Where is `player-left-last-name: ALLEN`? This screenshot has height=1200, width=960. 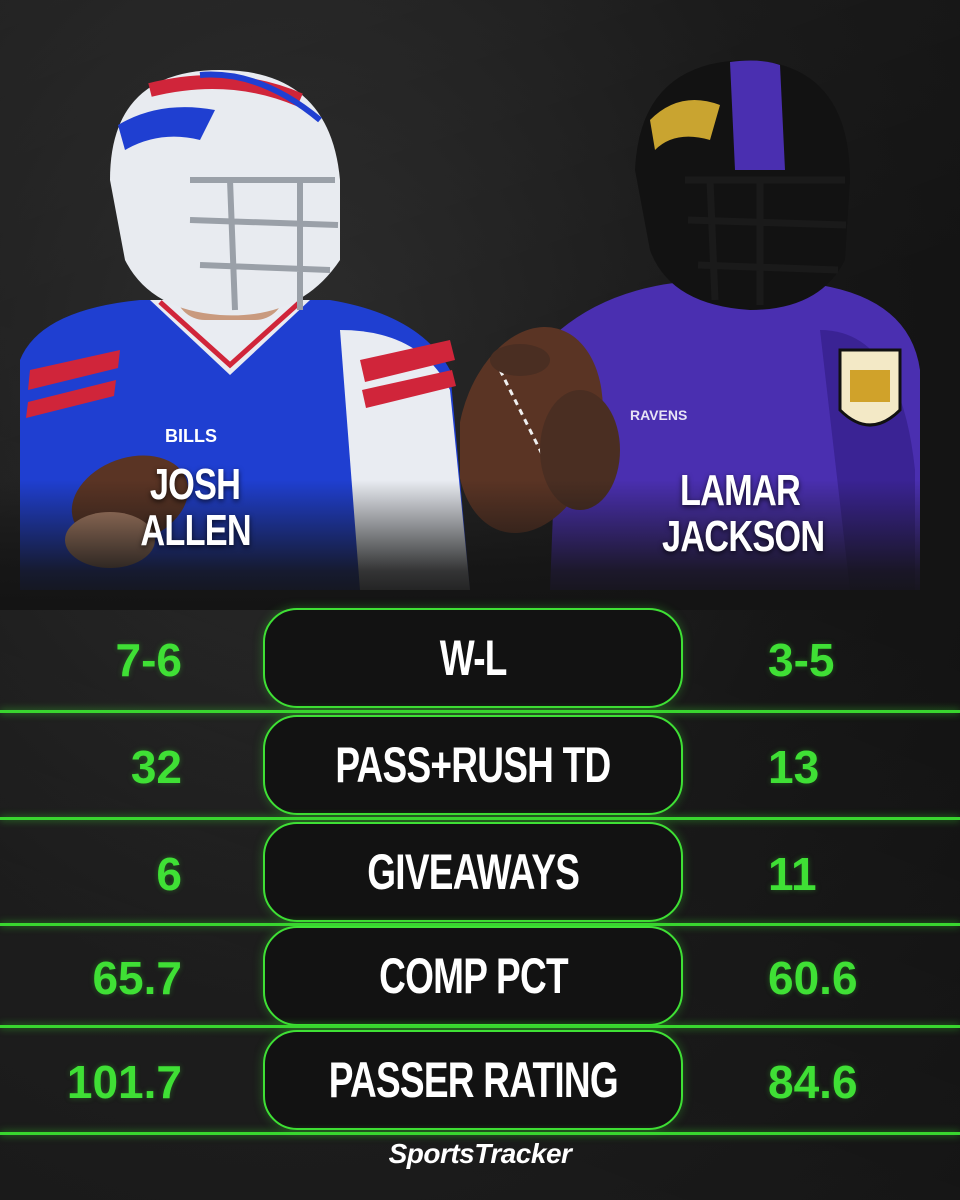 player-left-last-name: ALLEN is located at coordinates (195, 530).